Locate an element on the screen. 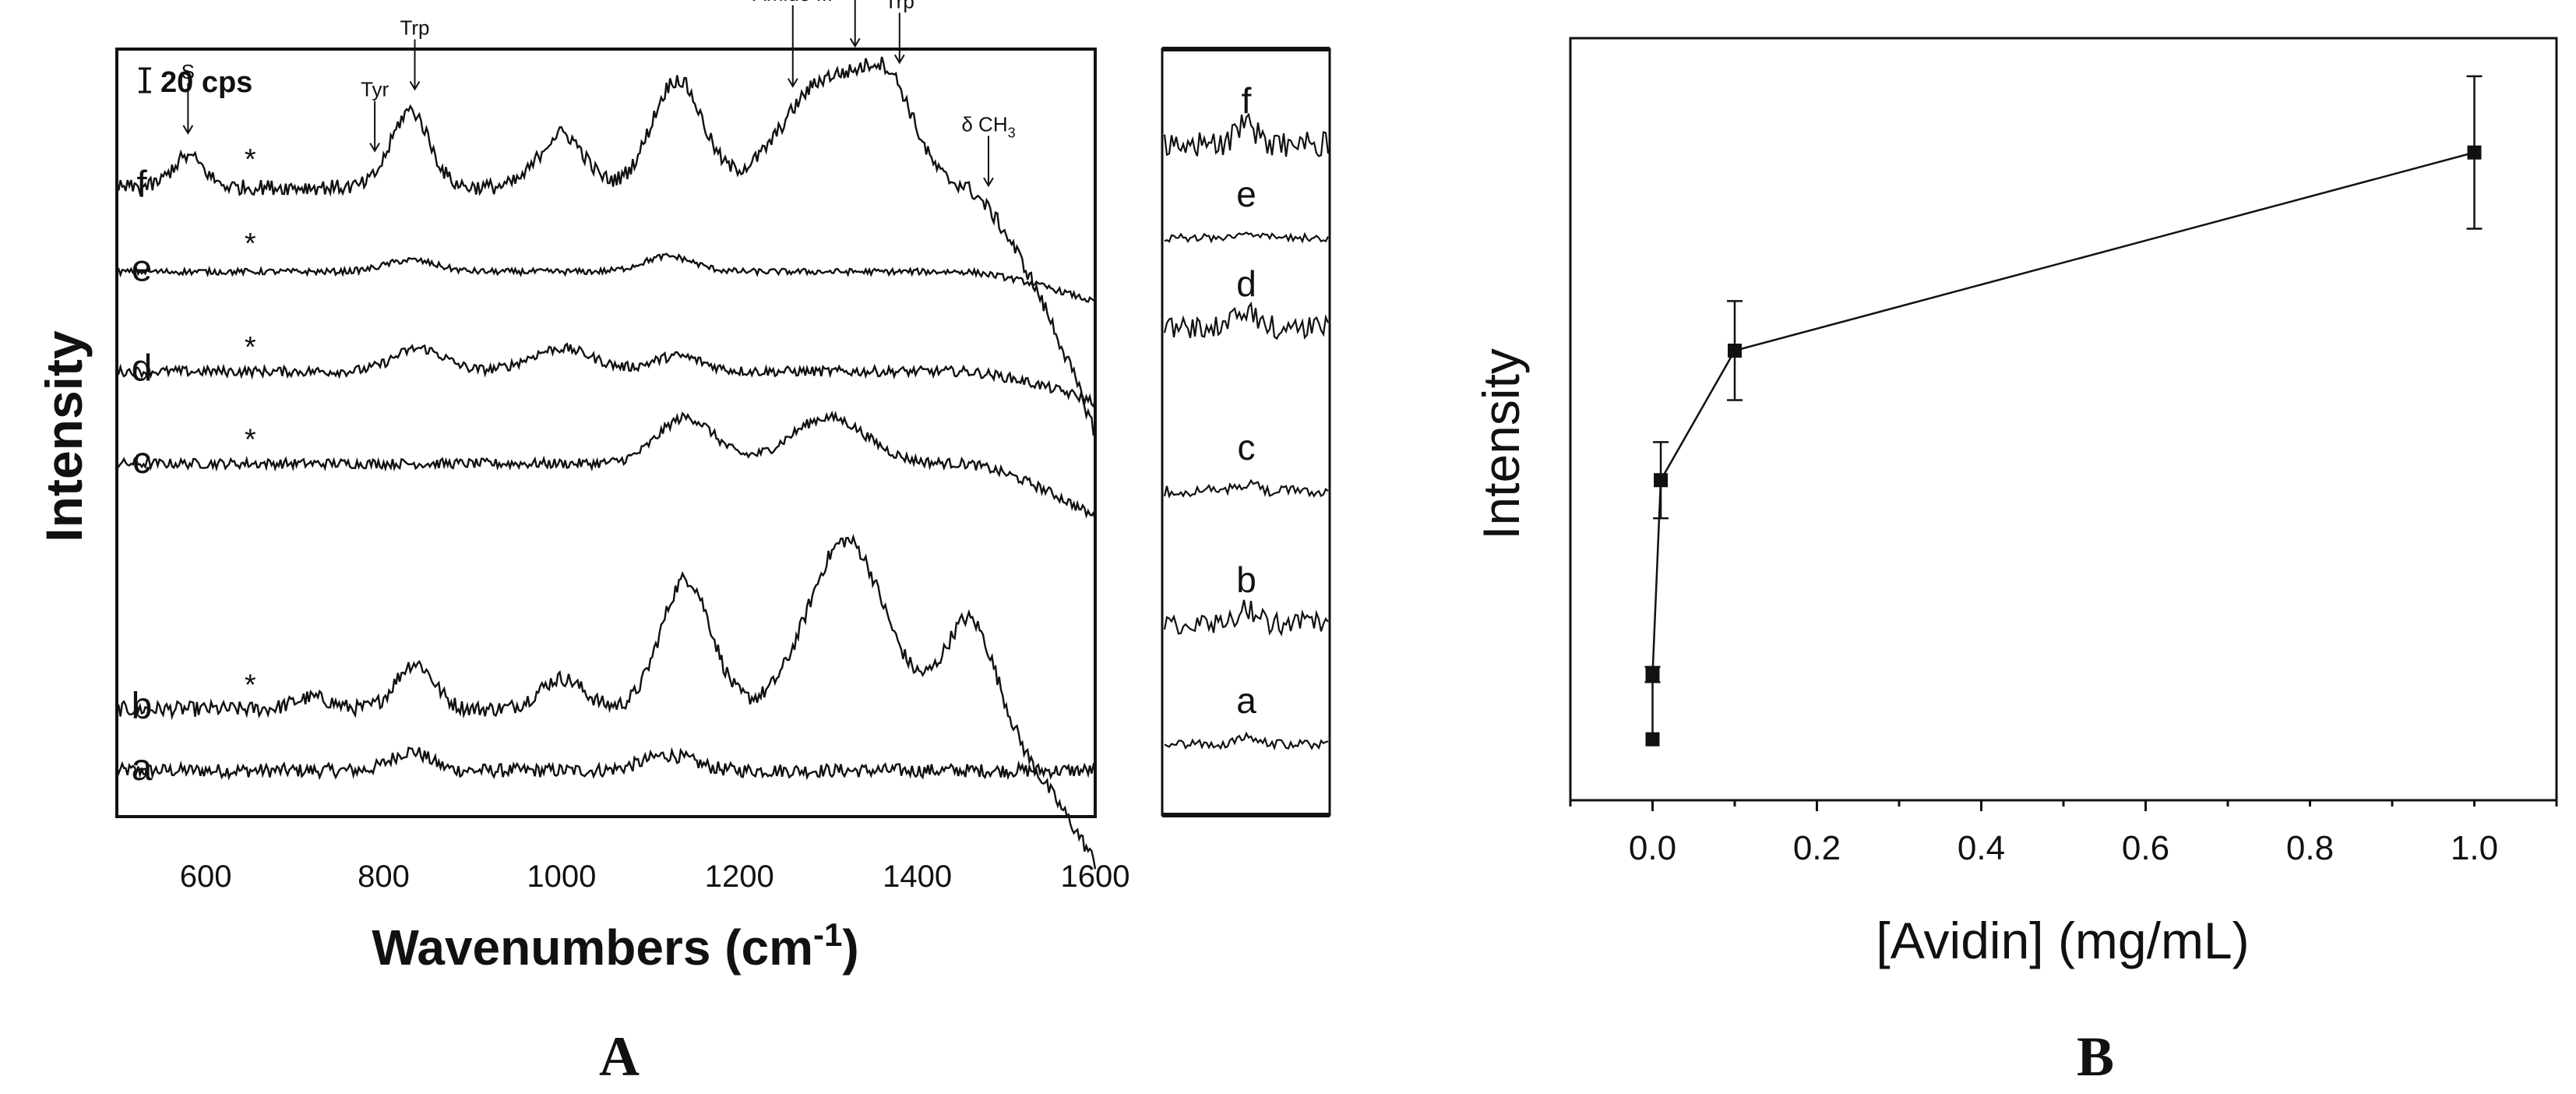  spectrum-d is located at coordinates (606, 375).